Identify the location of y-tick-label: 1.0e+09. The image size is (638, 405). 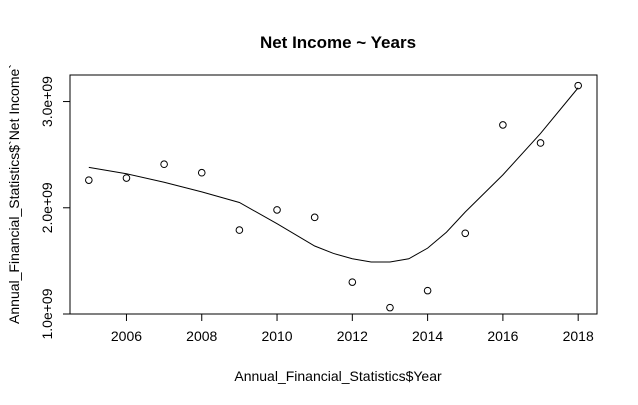
(47, 313).